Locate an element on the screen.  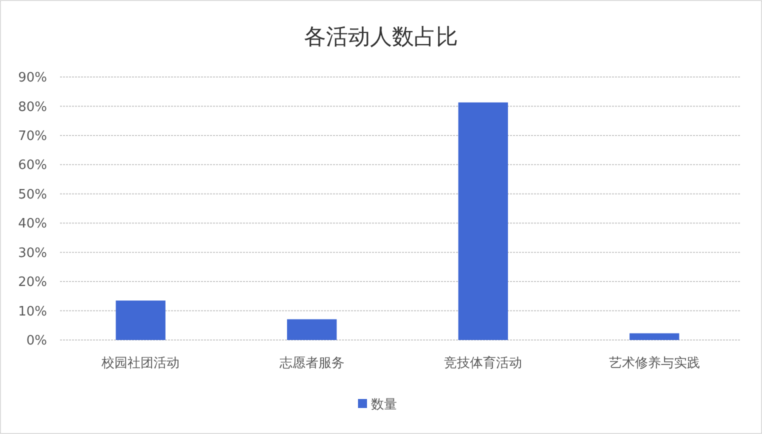
y-tick-label: 0% is located at coordinates (36, 341).